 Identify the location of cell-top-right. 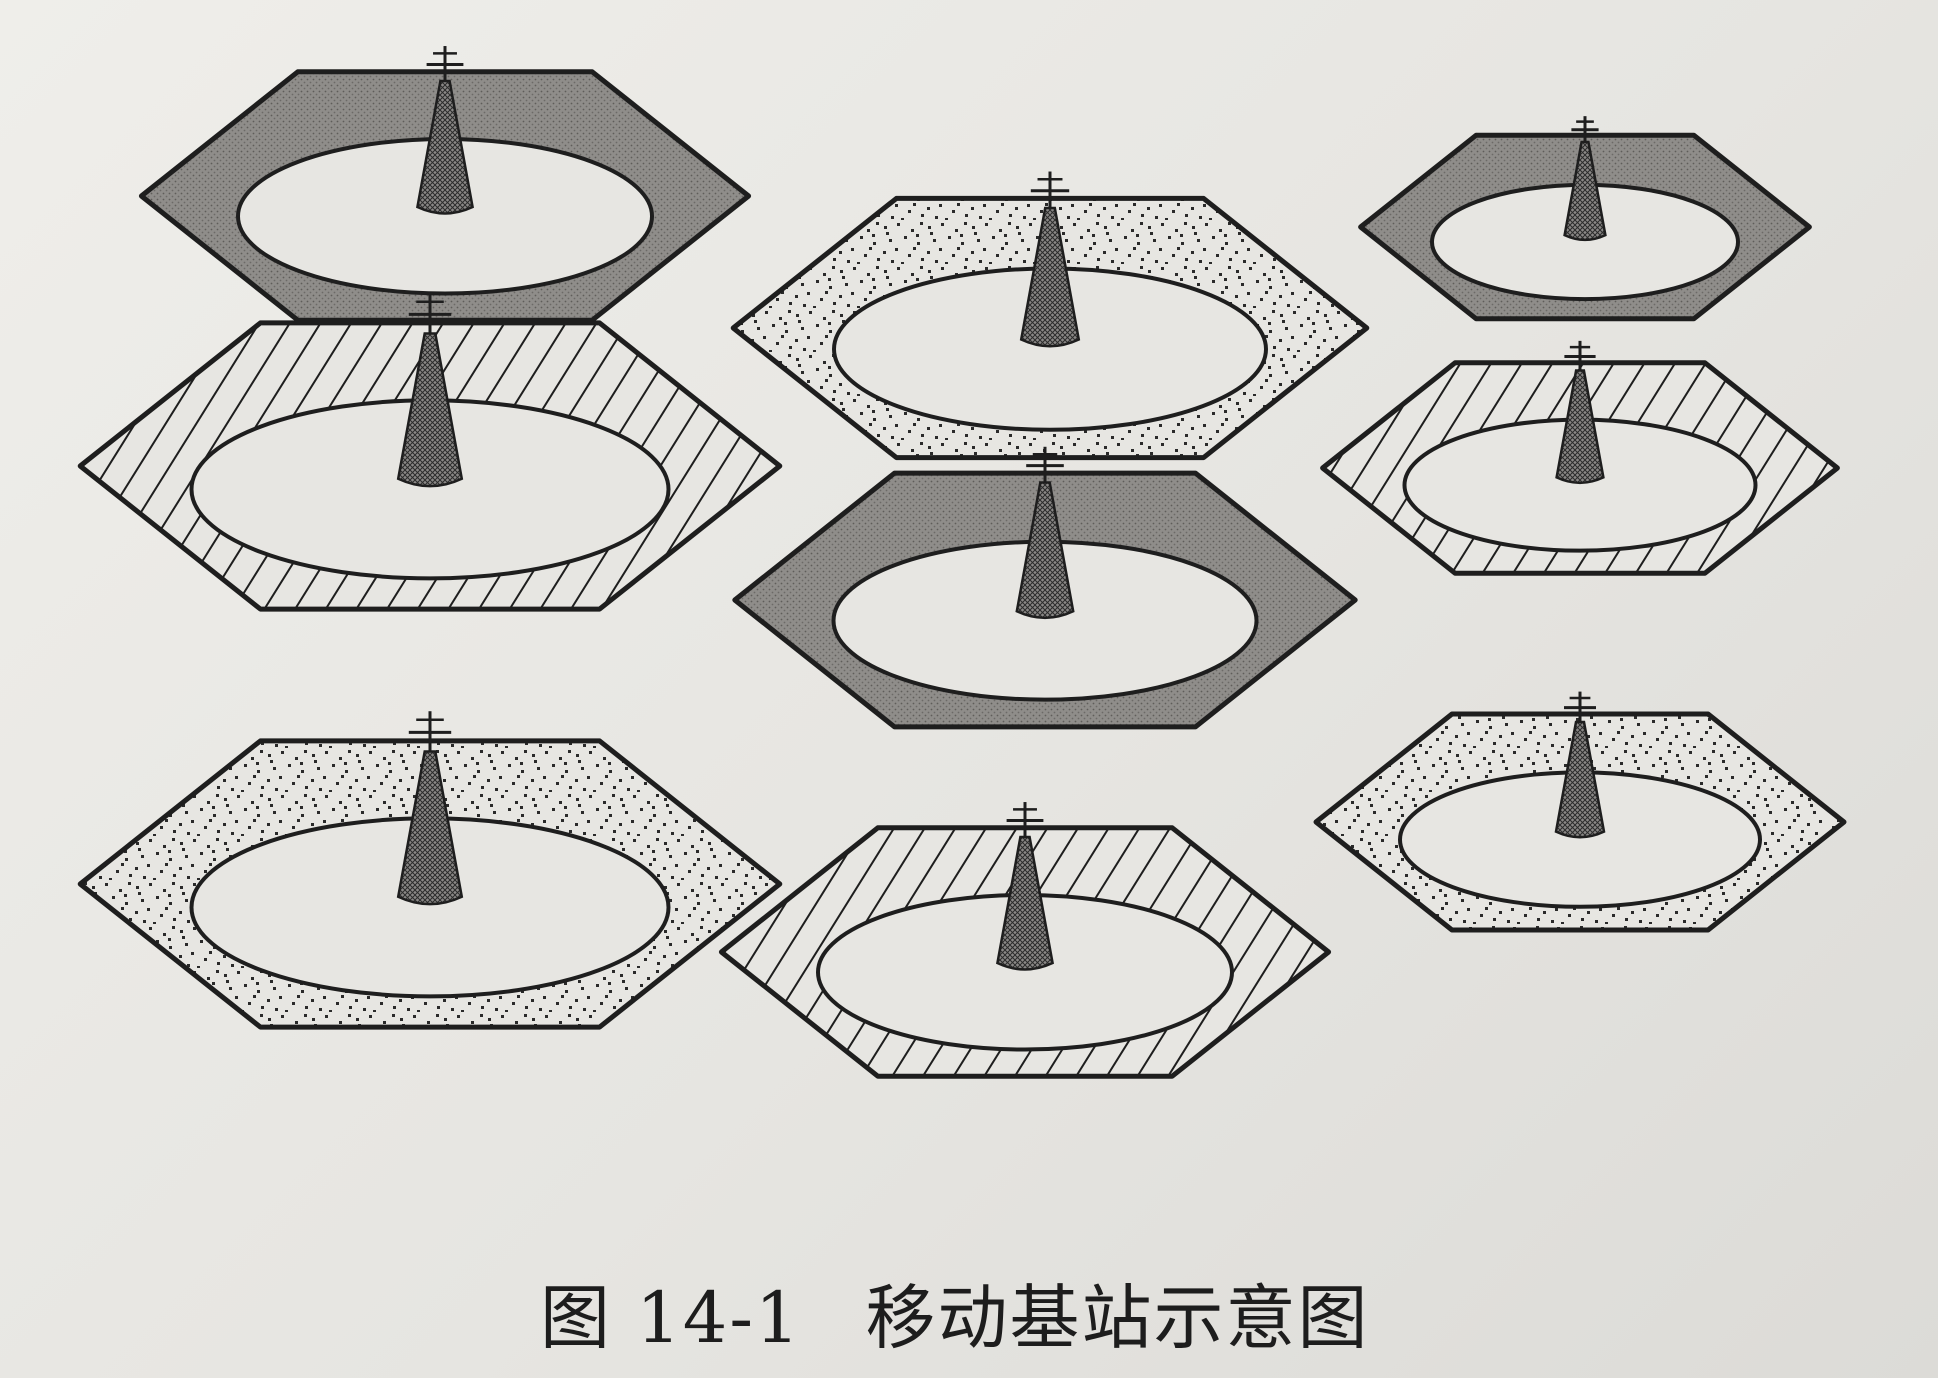
(1585, 219).